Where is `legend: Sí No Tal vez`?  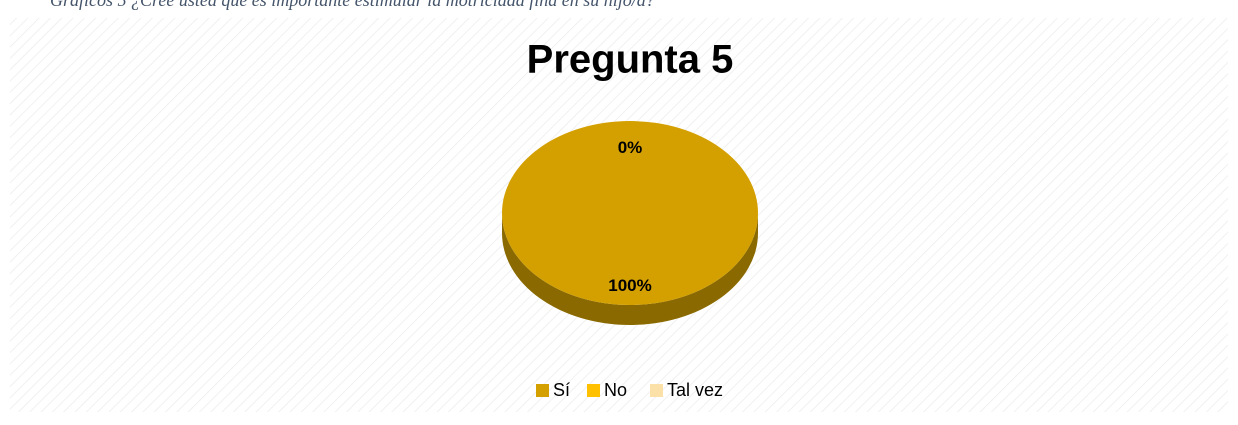
legend: Sí No Tal vez is located at coordinates (629, 390).